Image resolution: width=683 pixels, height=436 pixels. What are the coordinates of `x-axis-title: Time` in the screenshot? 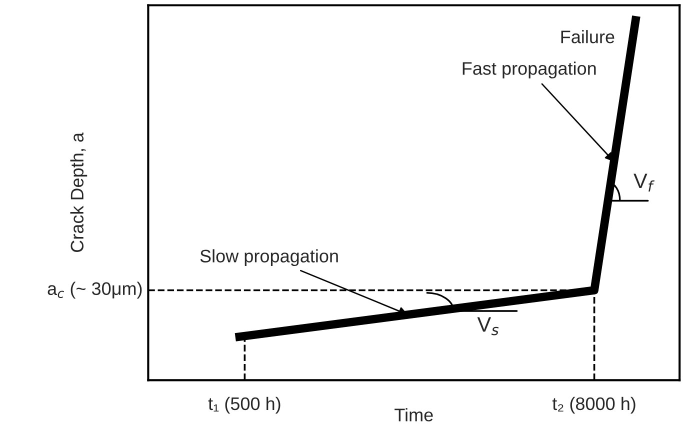 It's located at (413, 415).